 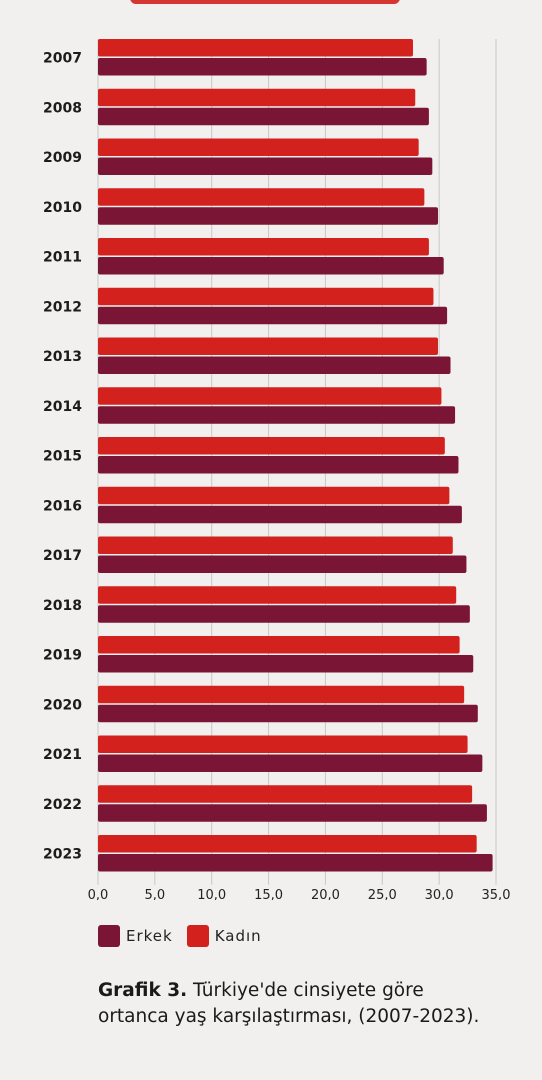 I want to click on year-label: 2023, so click(x=62, y=855).